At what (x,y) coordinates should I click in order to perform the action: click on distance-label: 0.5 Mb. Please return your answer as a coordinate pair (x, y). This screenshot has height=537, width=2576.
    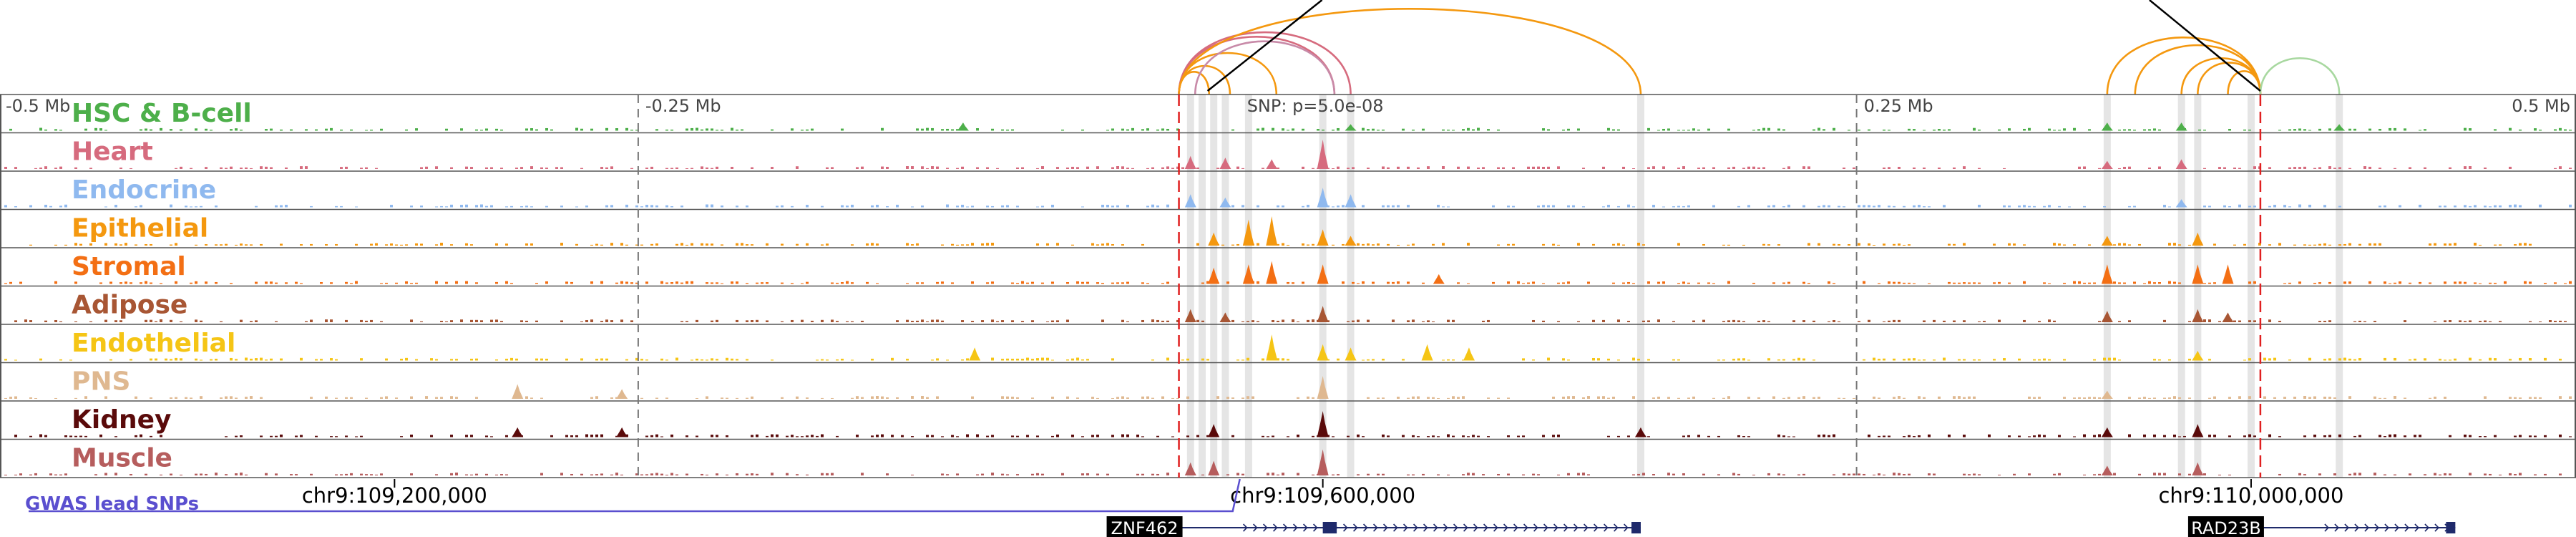
    Looking at the image, I should click on (2541, 106).